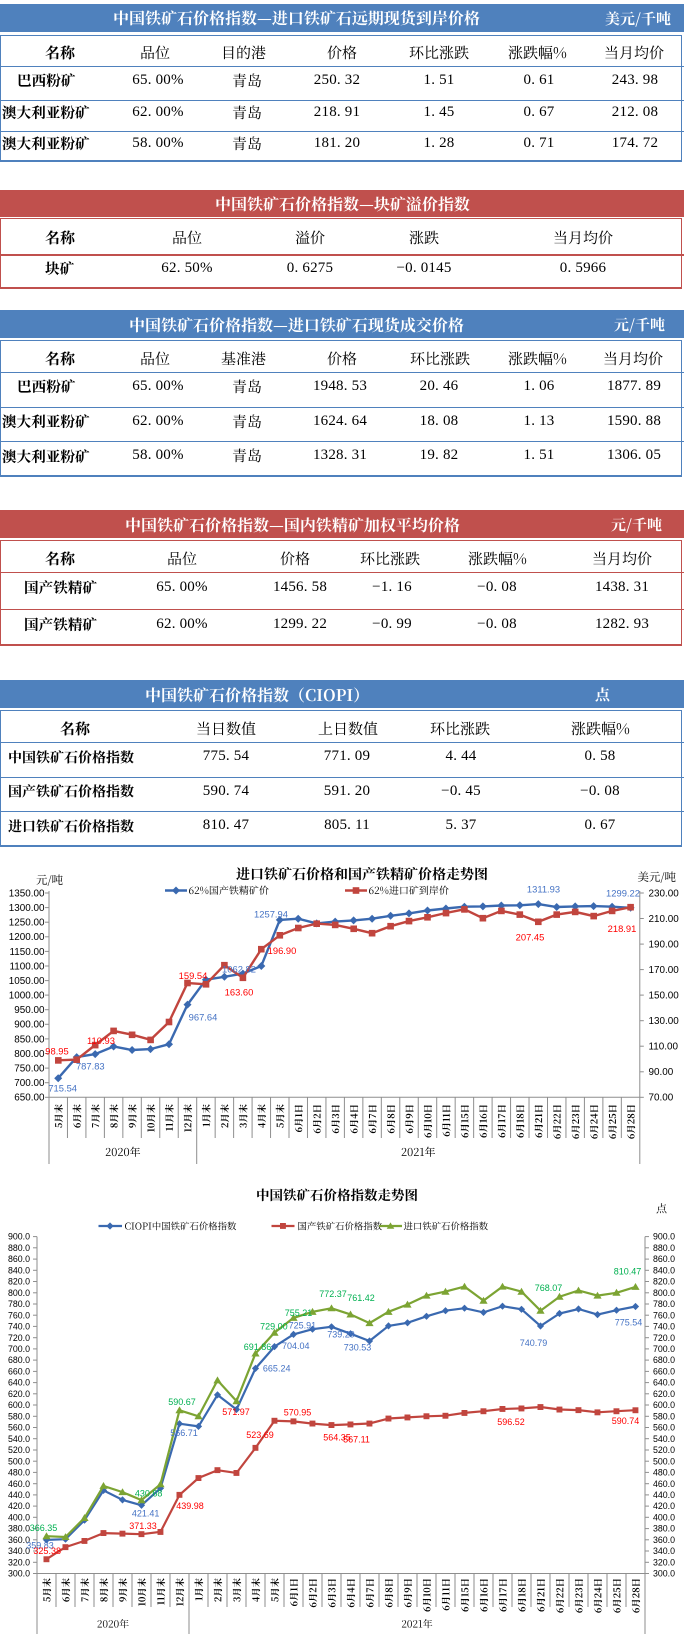 This screenshot has height=1634, width=684. I want to click on svg-text: 1350.00, so click(27, 893).